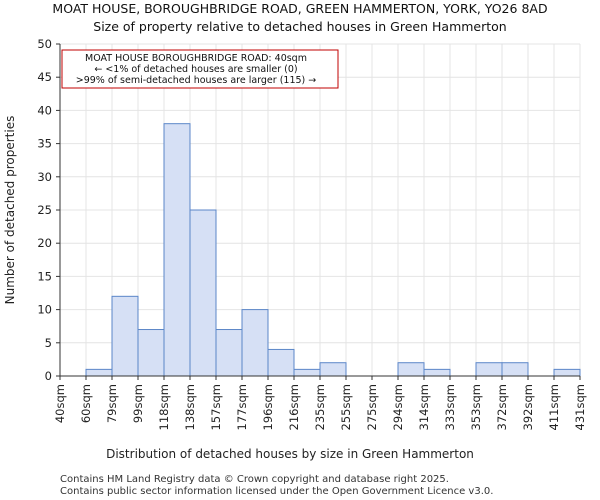  Describe the element at coordinates (268, 407) in the screenshot. I see `x-tick-label: 196sqm` at that location.